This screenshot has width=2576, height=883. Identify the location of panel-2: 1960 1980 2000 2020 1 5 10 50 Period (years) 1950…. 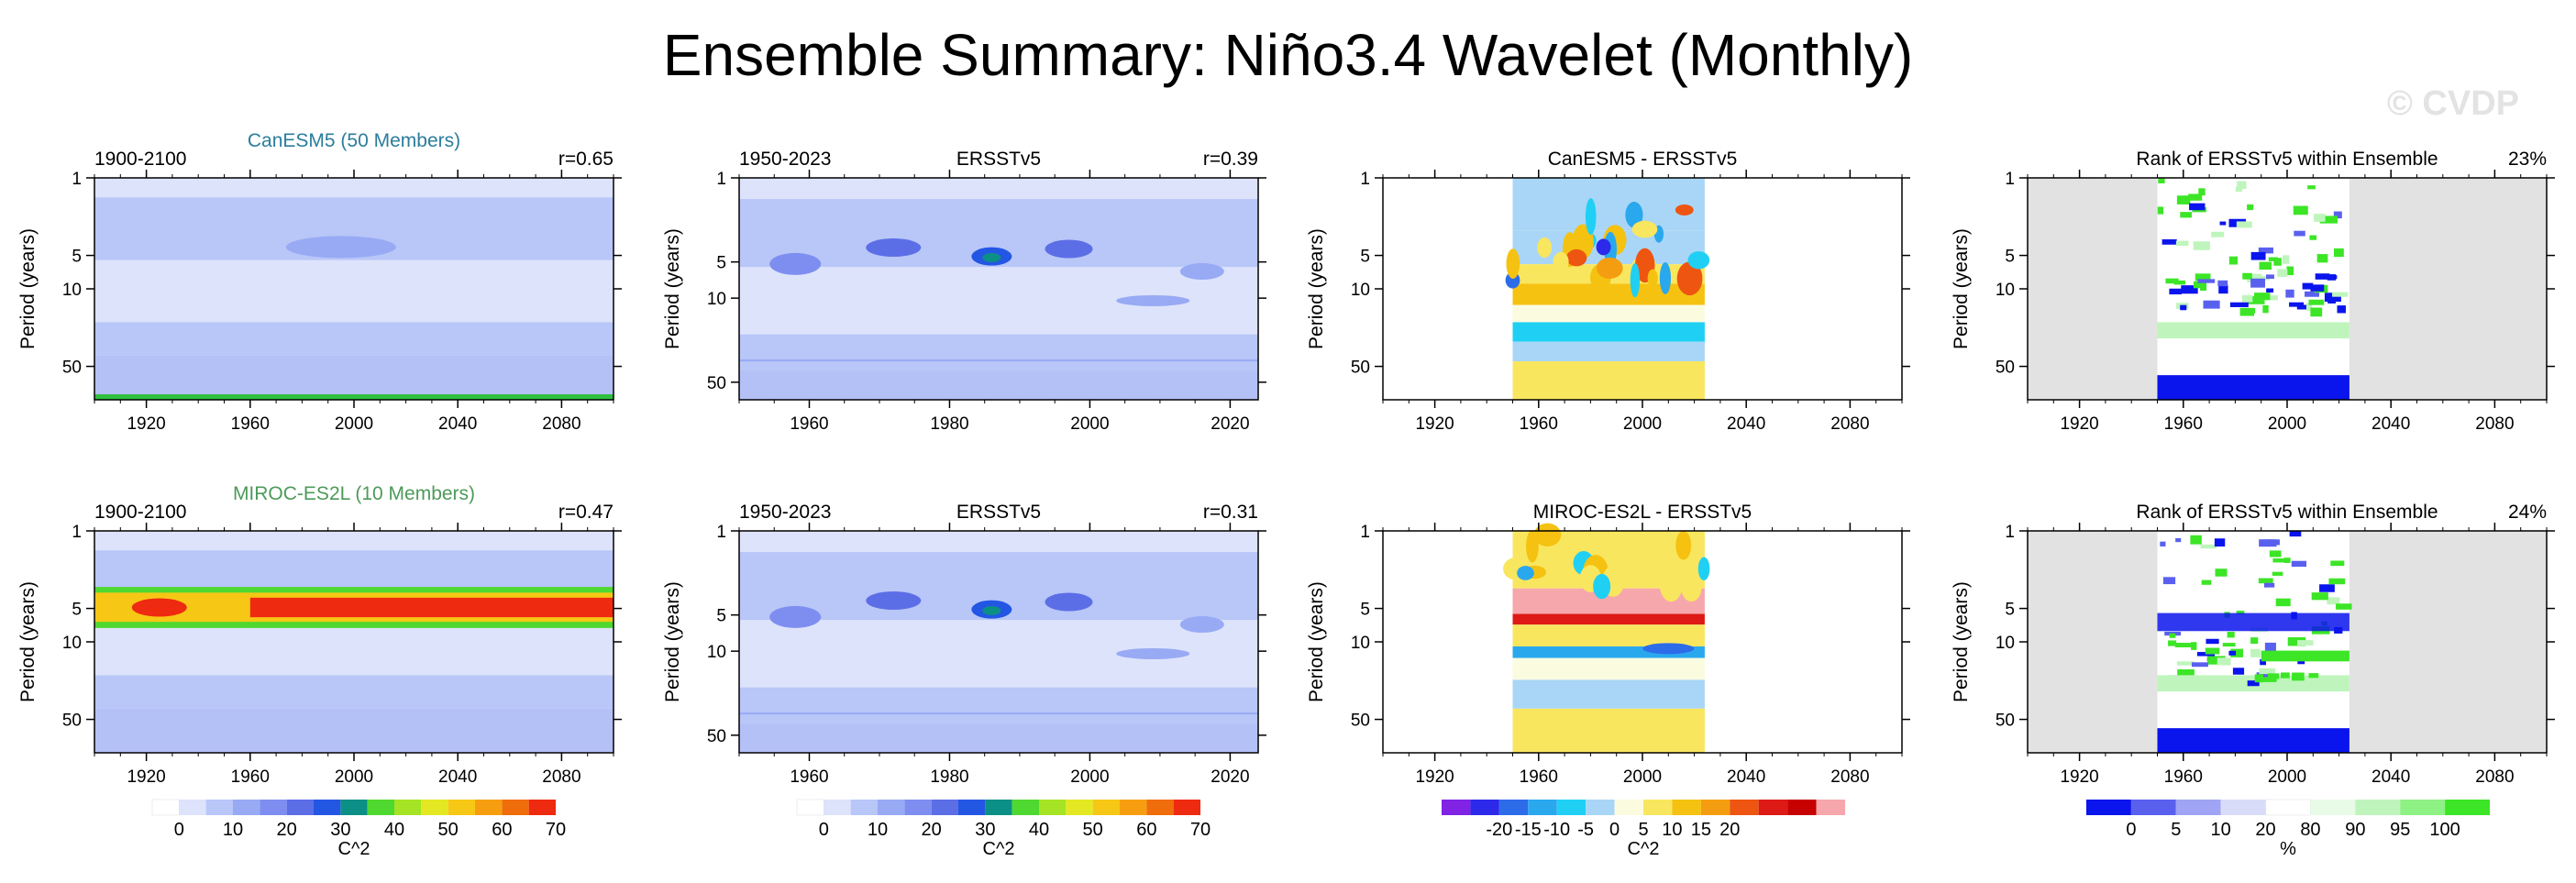
(964, 291).